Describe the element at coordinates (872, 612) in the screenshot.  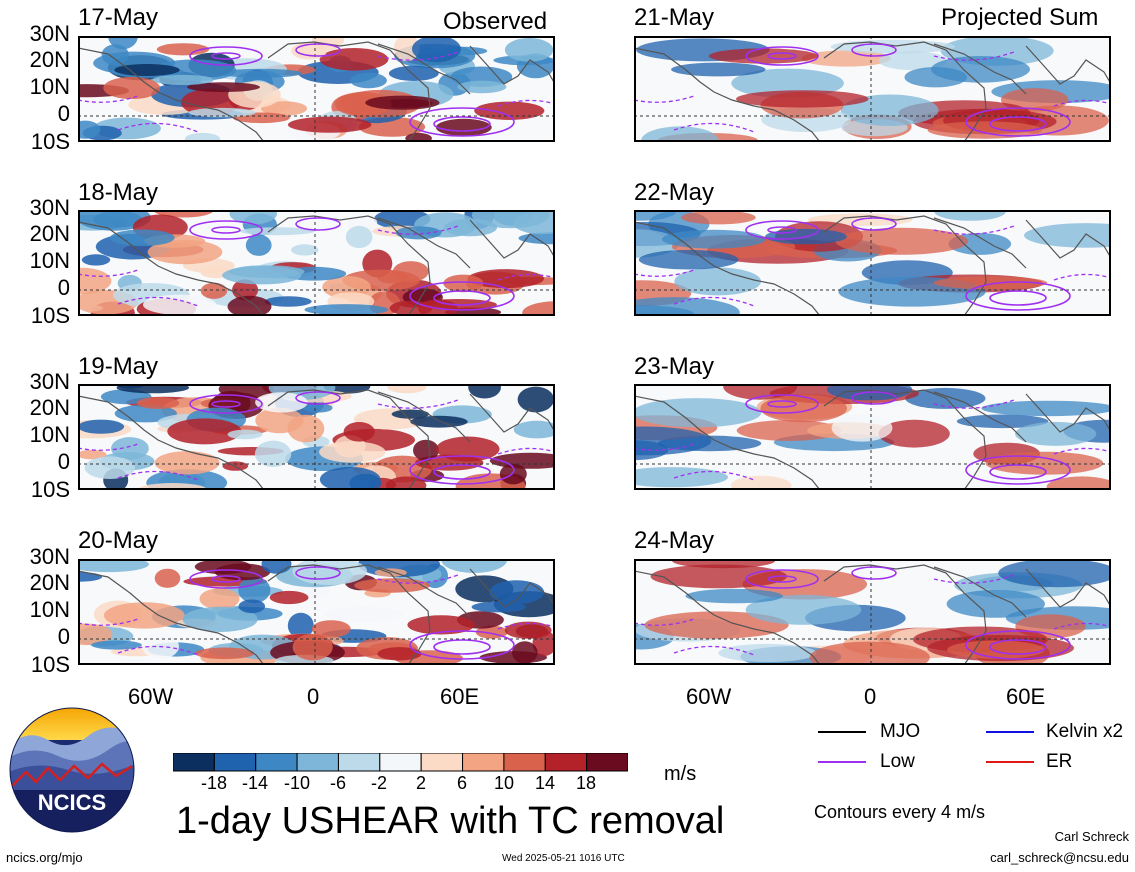
I see `map-panel-24-may` at that location.